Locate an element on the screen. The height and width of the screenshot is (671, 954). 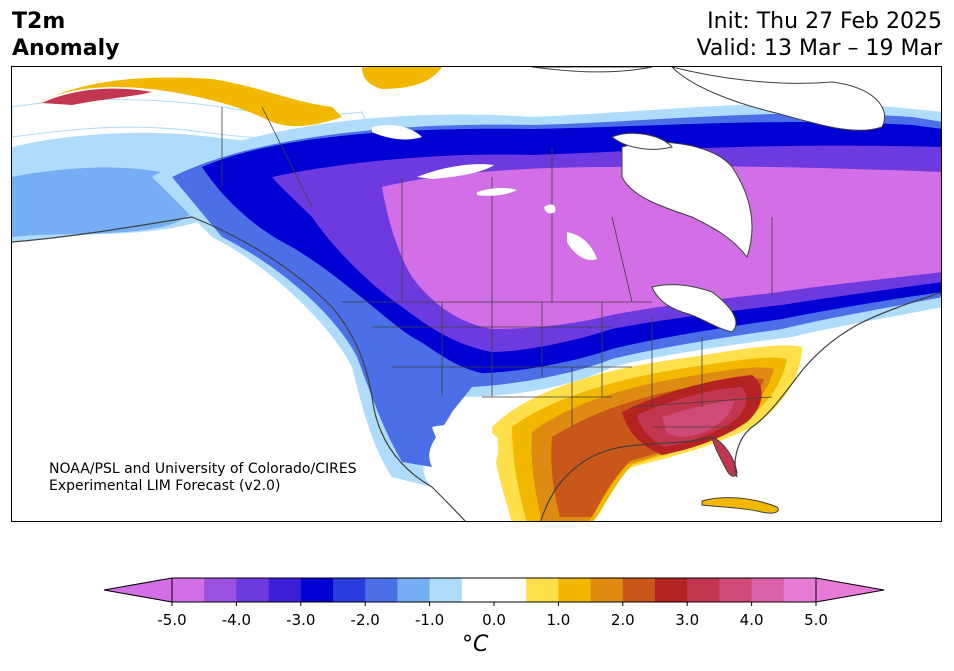
colorbar: -5.0 -4.0 -3.0 -2.0 -1.0 0.0 1.0 2.0 3.0 4.0 5.0 is located at coordinates (494, 603).